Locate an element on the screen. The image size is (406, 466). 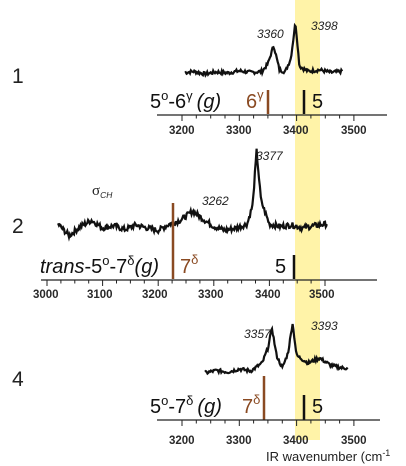
panel-1-assignment: 5o-6γ (g) is located at coordinates (185, 100).